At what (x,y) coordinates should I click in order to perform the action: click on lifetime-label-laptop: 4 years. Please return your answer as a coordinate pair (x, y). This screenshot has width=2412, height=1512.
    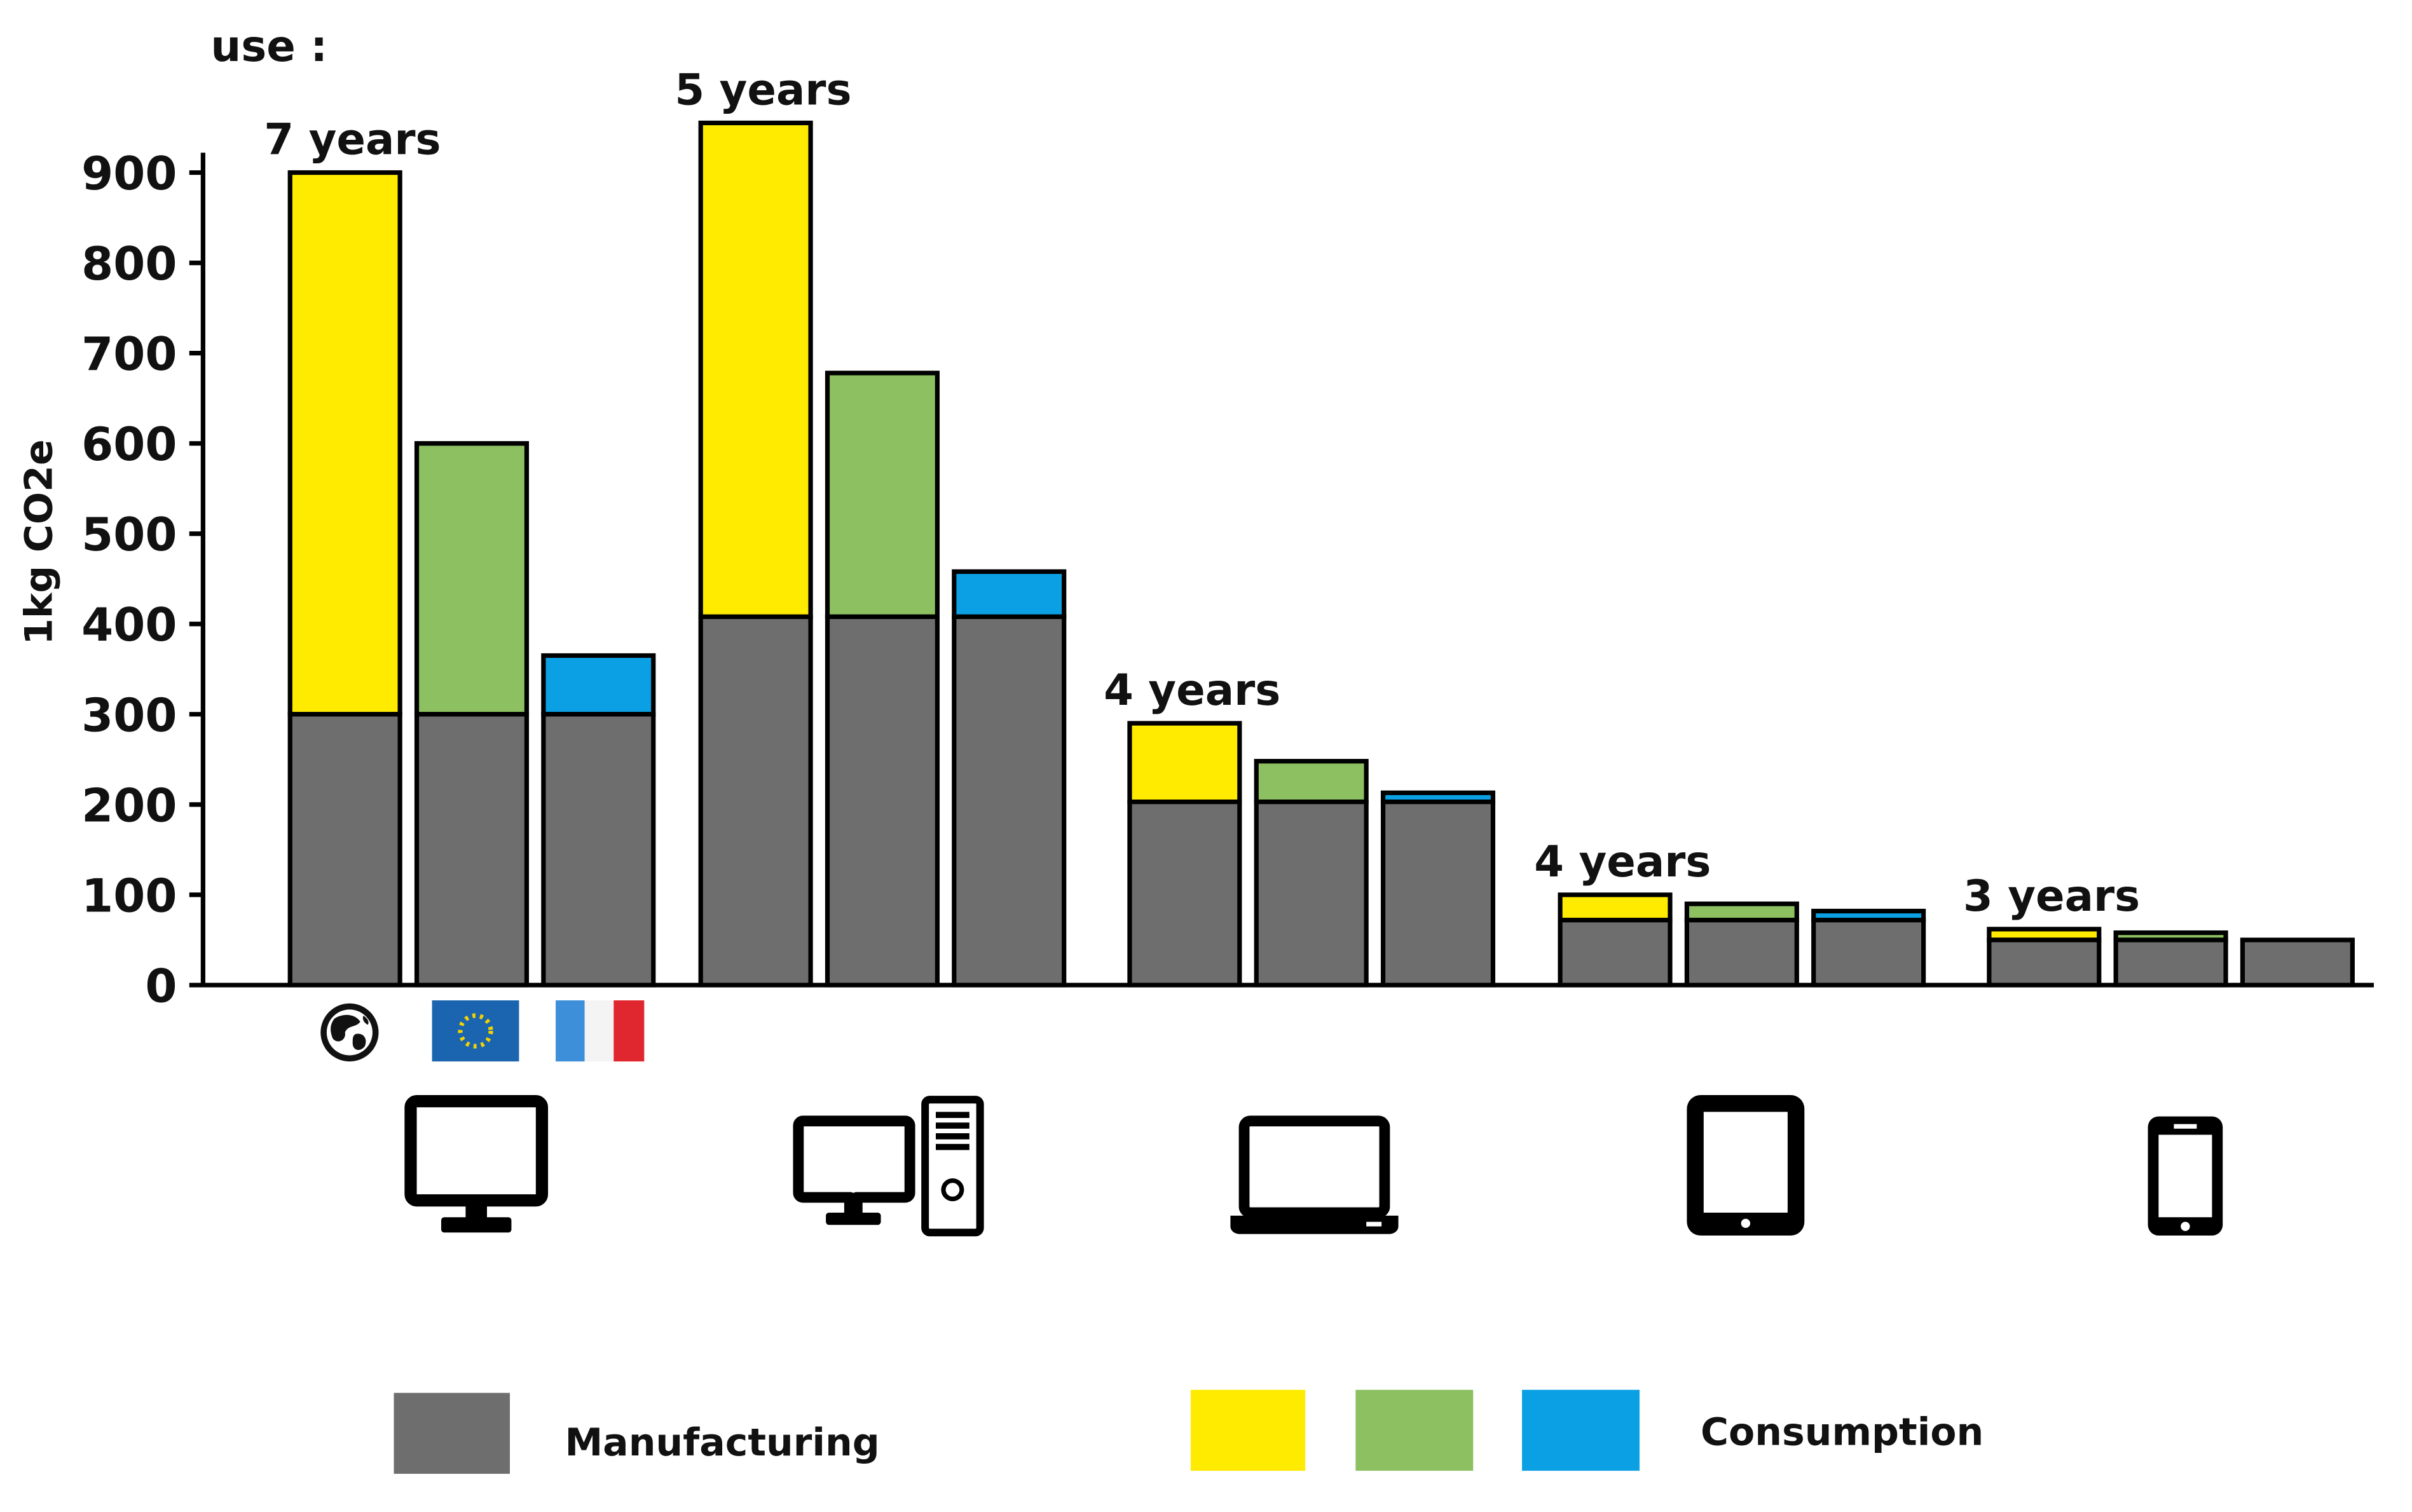
    Looking at the image, I should click on (1192, 690).